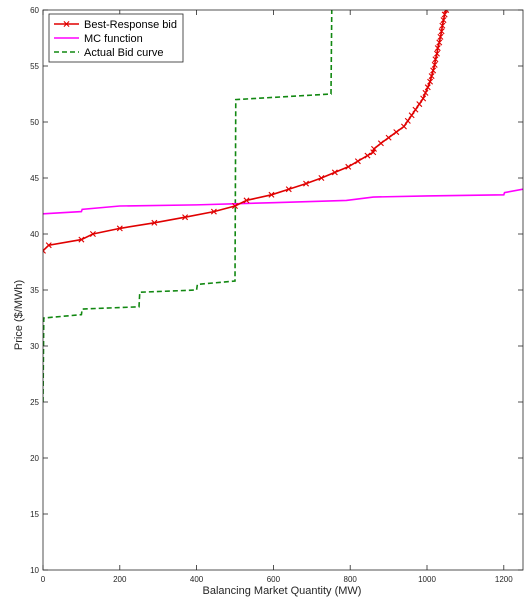  Describe the element at coordinates (34, 458) in the screenshot. I see `y-tick-label: 20` at that location.